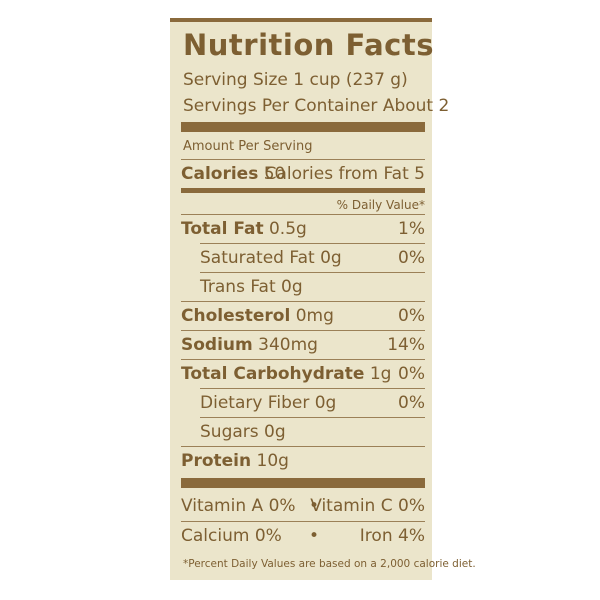  I want to click on vitamin-row: Calcium 0% Iron 4% •, so click(303, 535).